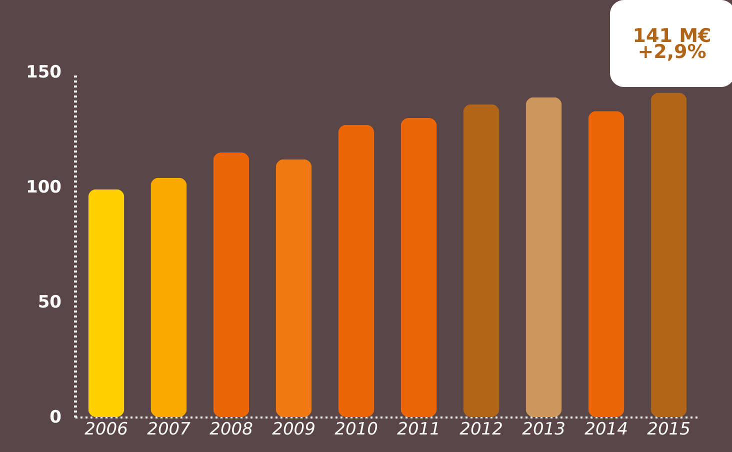 The width and height of the screenshot is (732, 452). What do you see at coordinates (668, 430) in the screenshot?
I see `x-tick-label: 2015` at bounding box center [668, 430].